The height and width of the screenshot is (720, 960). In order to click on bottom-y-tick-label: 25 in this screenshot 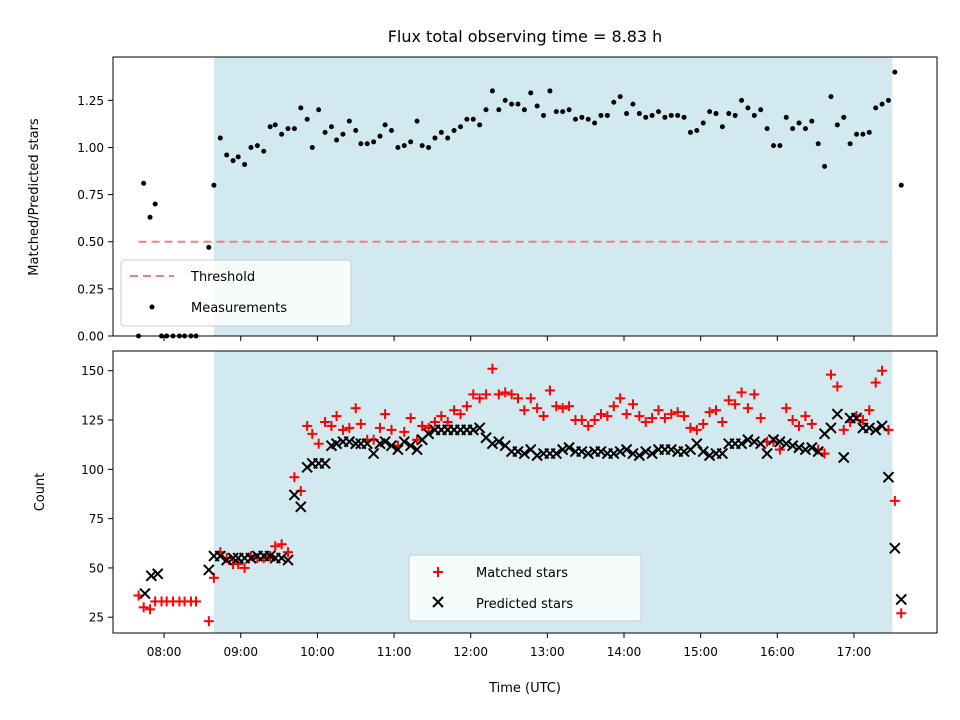, I will do `click(96, 618)`.